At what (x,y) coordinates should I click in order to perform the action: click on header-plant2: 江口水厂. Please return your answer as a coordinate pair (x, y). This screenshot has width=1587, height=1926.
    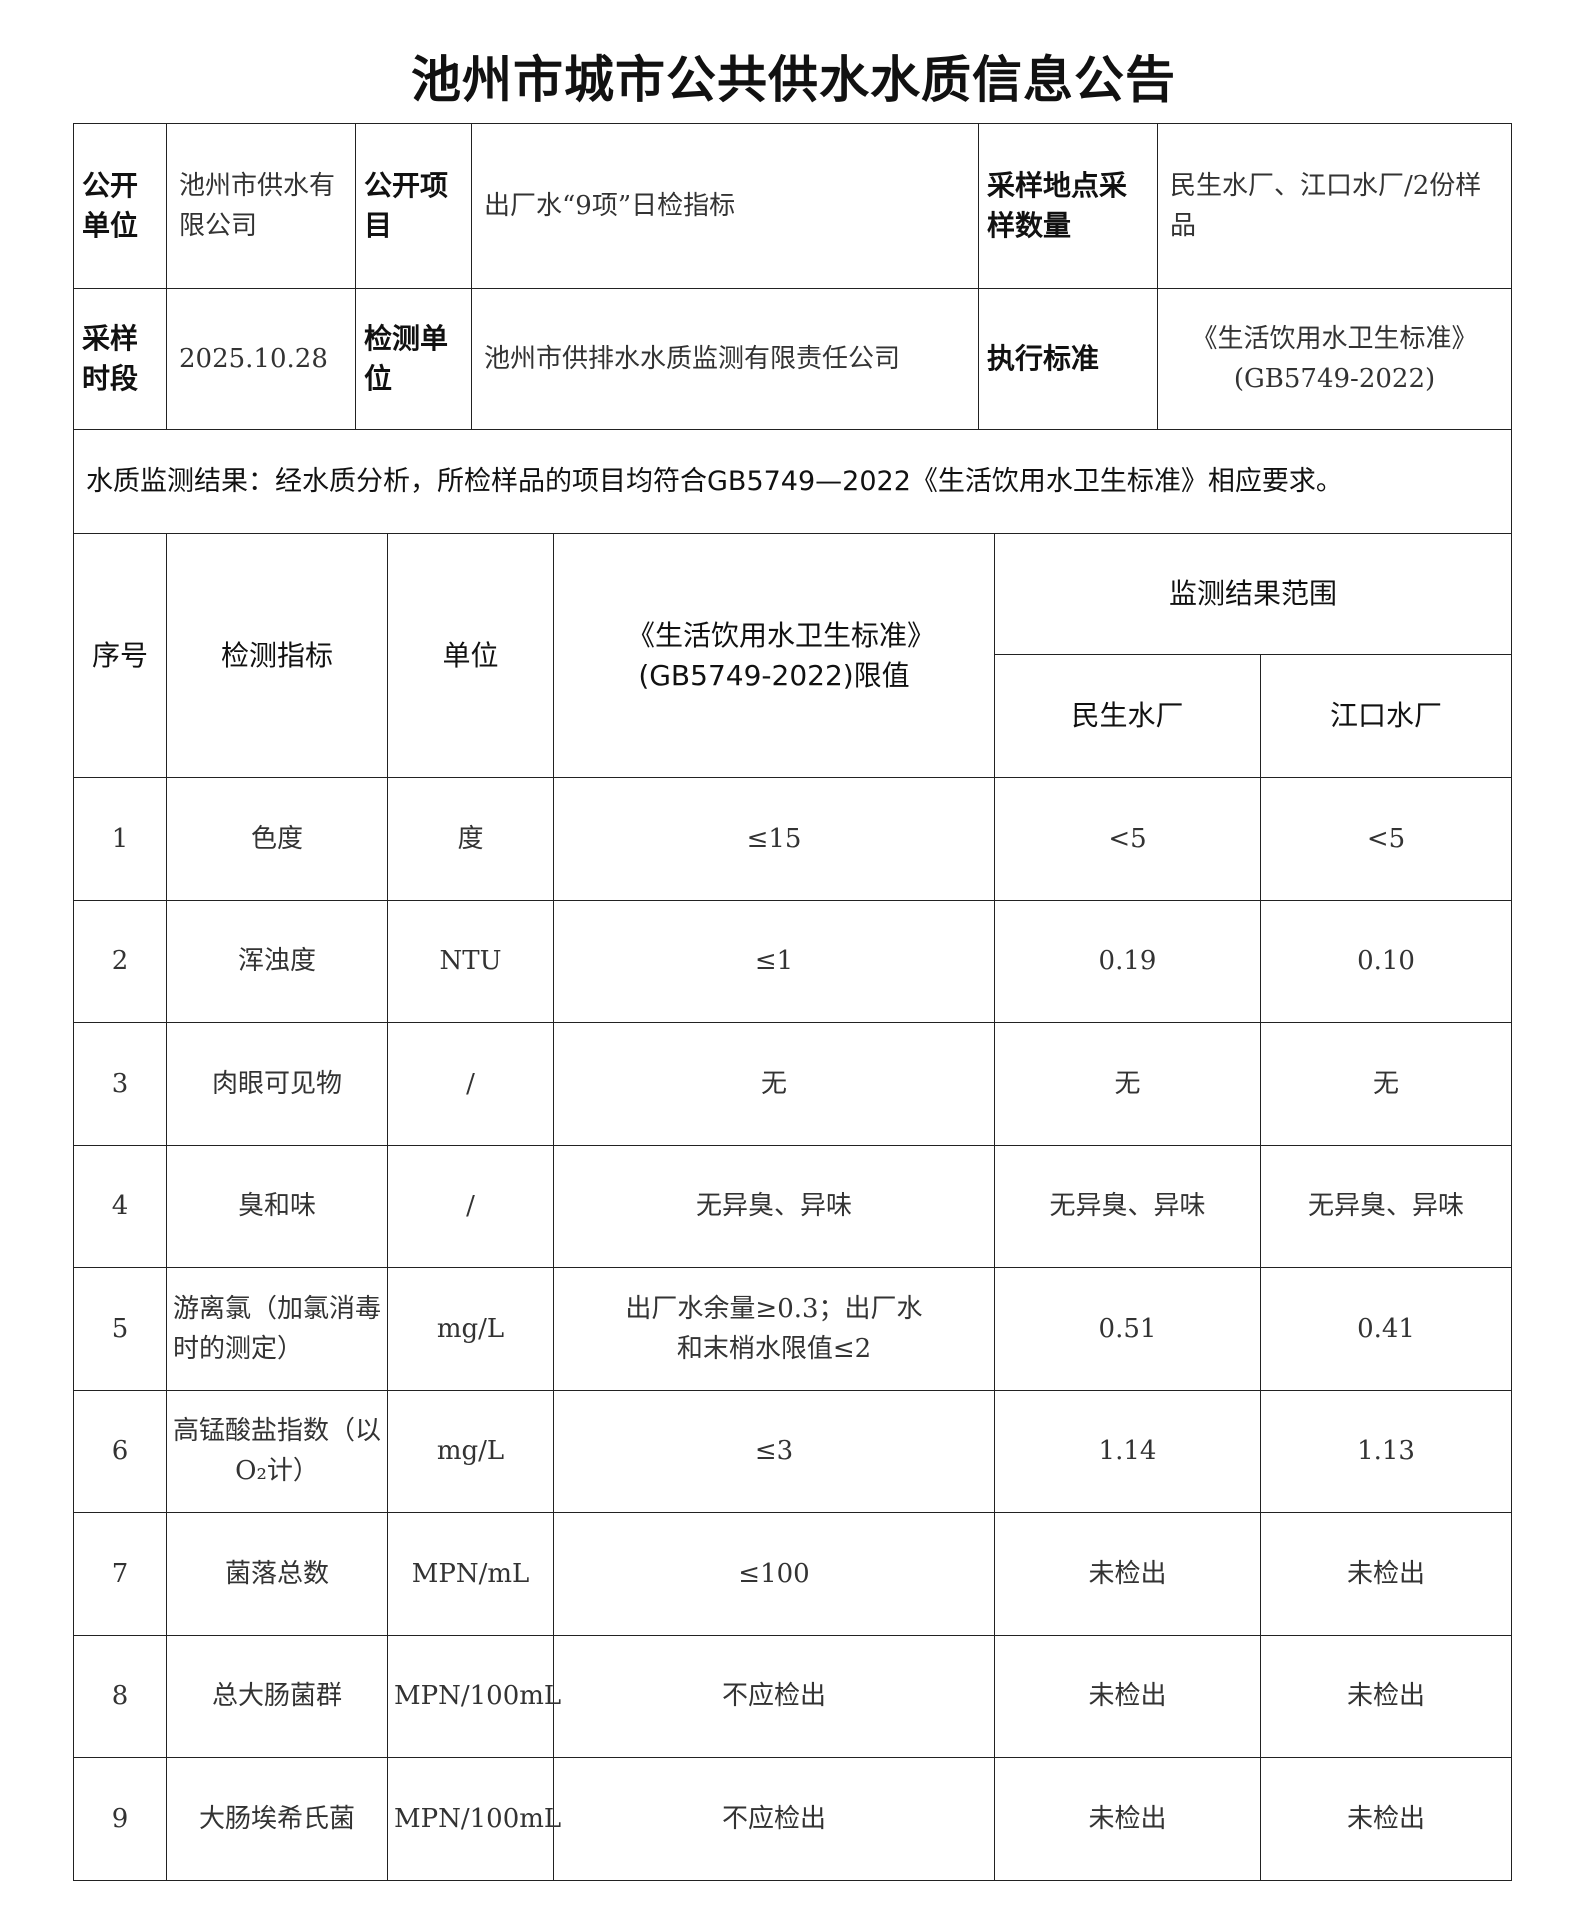
    Looking at the image, I should click on (1386, 716).